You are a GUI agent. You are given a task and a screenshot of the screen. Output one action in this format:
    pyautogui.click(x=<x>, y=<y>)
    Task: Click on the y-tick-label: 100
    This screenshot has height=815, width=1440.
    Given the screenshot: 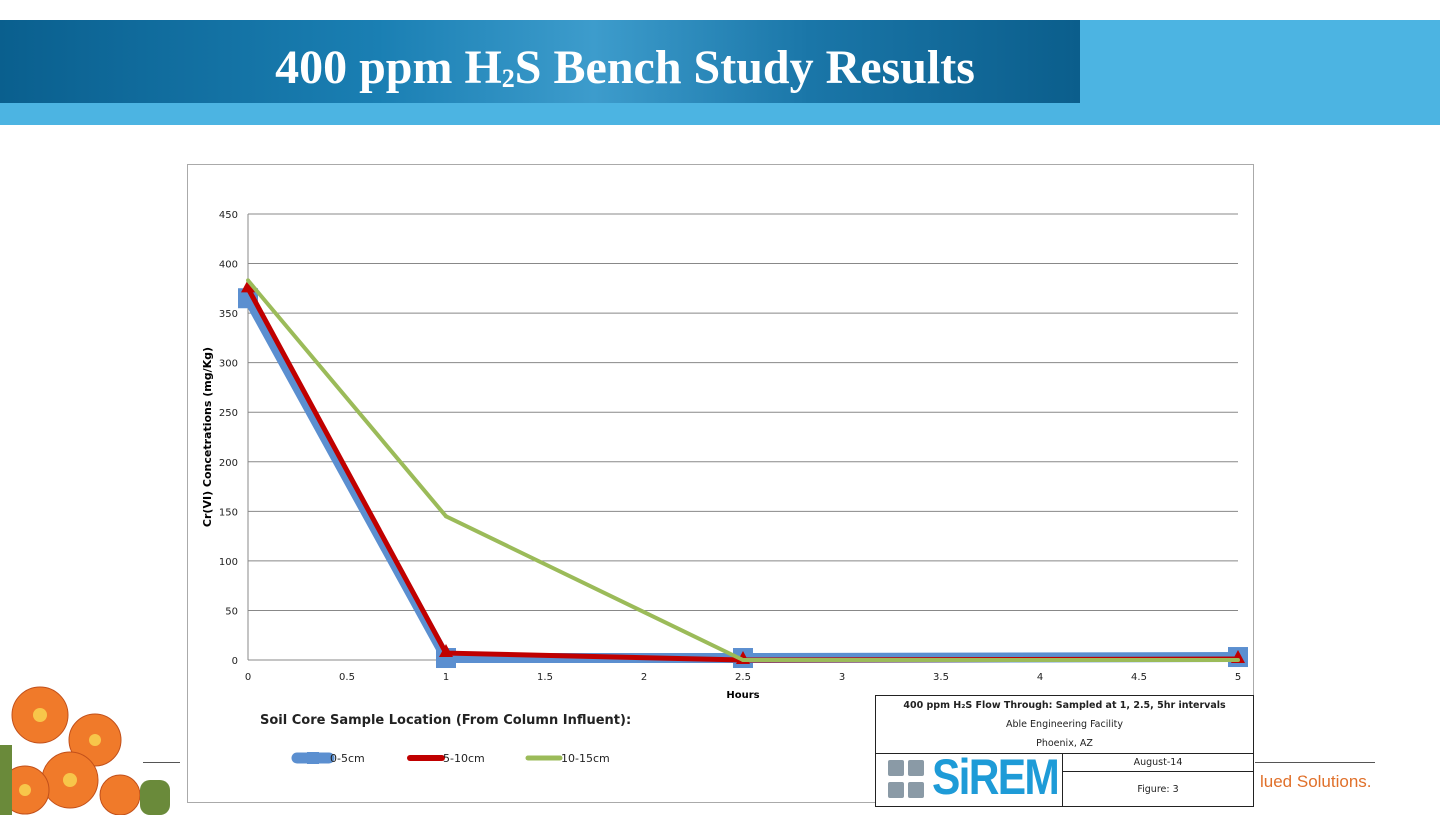 What is the action you would take?
    pyautogui.click(x=228, y=562)
    